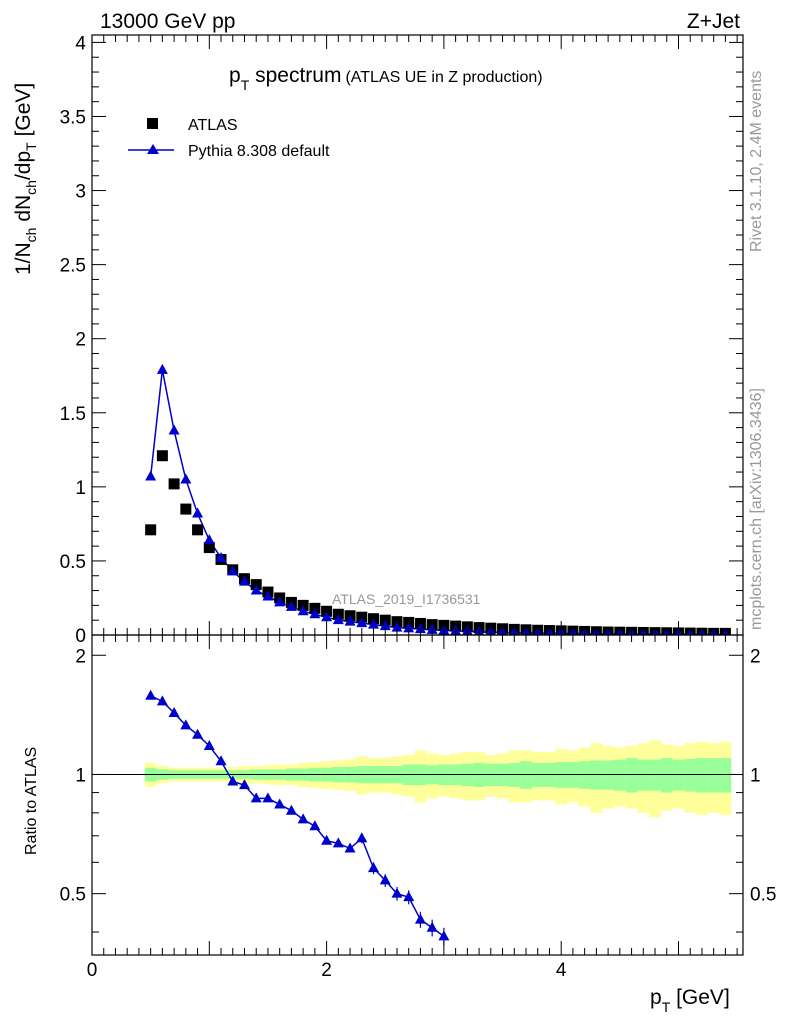 The height and width of the screenshot is (1024, 786). I want to click on main-y-tick-label: 2.5, so click(73, 266).